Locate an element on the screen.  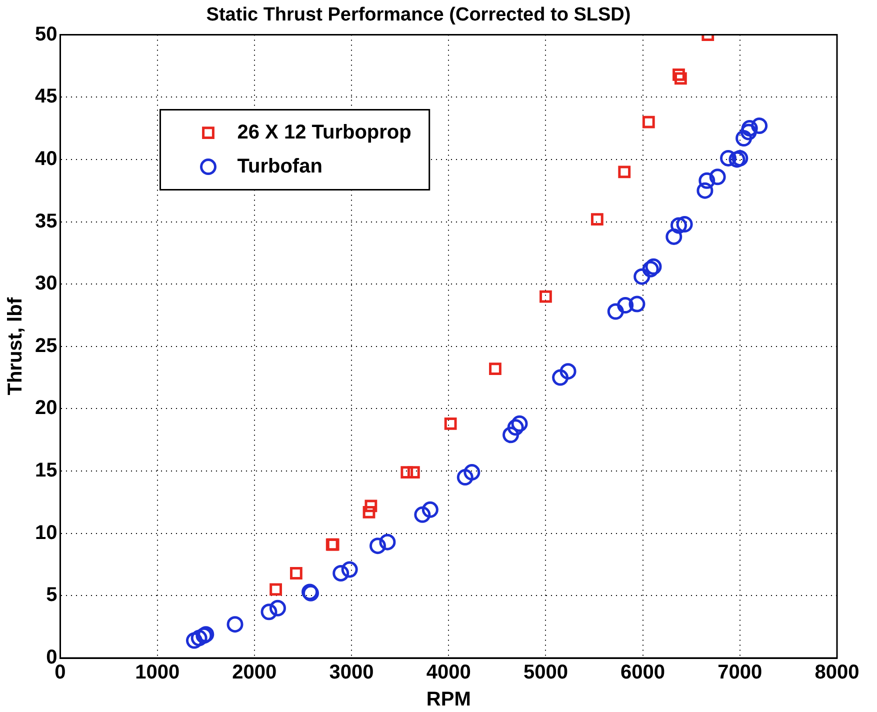
y-tick-label: 35 is located at coordinates (46, 221).